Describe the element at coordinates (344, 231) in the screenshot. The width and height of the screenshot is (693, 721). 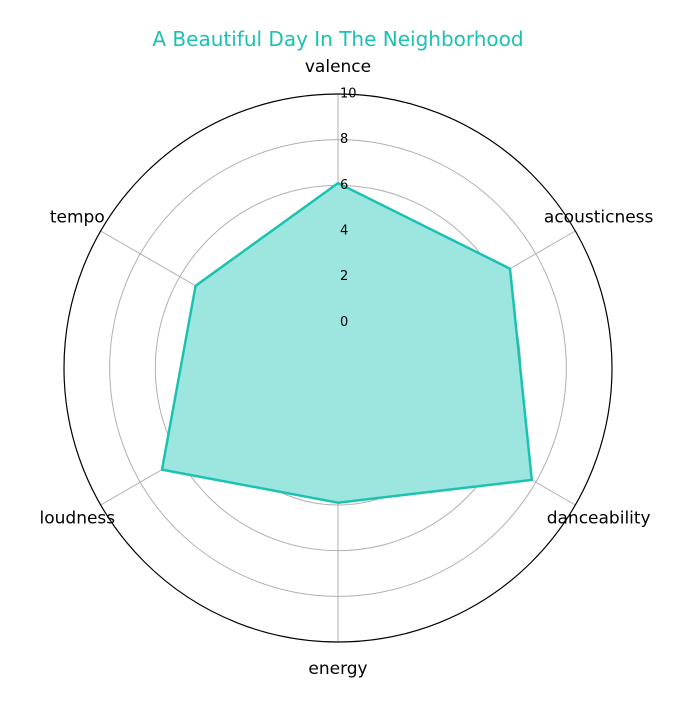
I see `tick-label-4: 4` at that location.